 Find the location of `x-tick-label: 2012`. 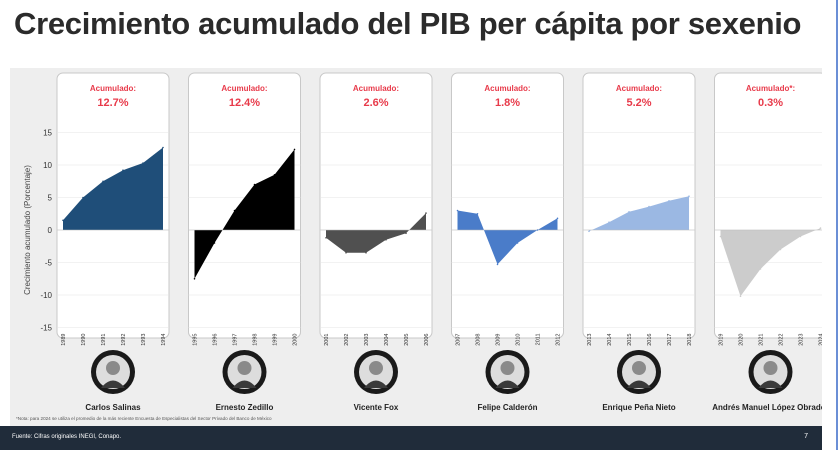

x-tick-label: 2012 is located at coordinates (559, 340).